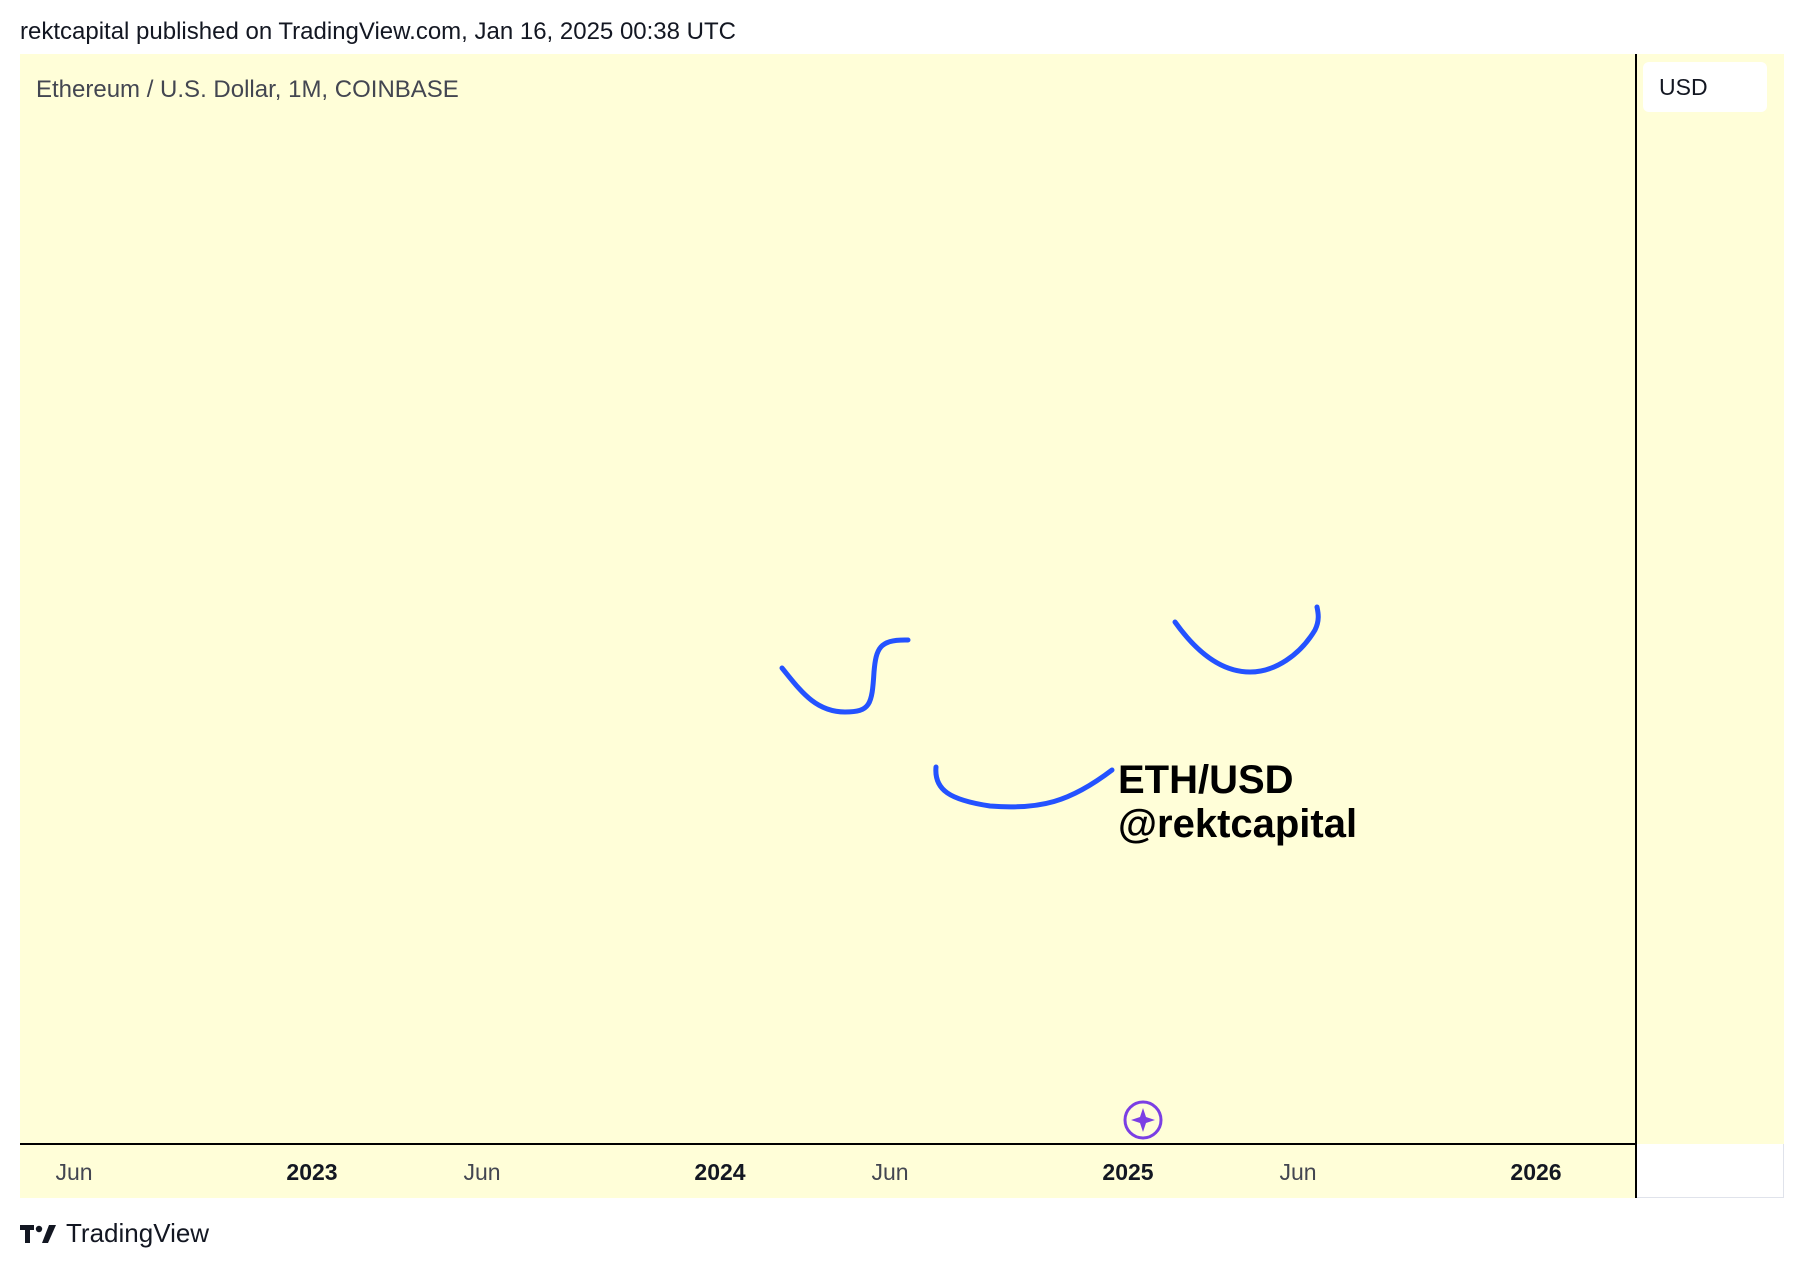 This screenshot has width=1794, height=1266. What do you see at coordinates (1246, 639) in the screenshot?
I see `drawn-curve-right` at bounding box center [1246, 639].